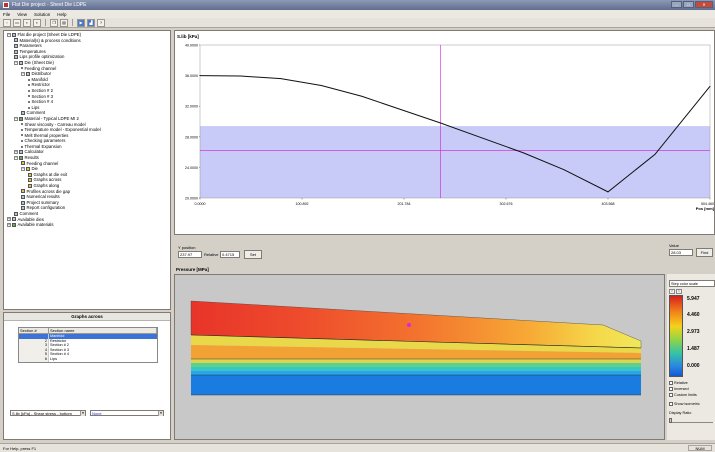 The width and height of the screenshot is (715, 452). I want to click on tree-item: Checking parameters, so click(87, 141).